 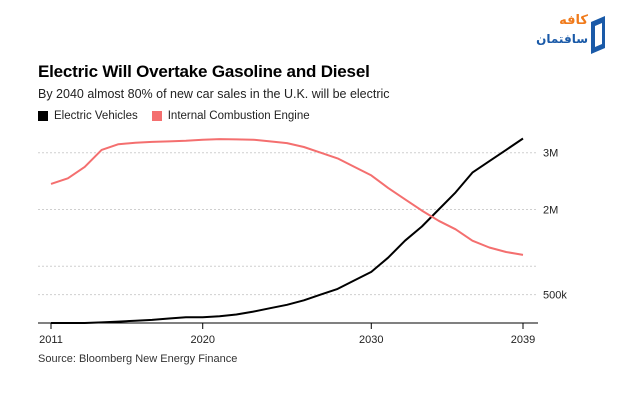 What do you see at coordinates (138, 359) in the screenshot?
I see `chart-source: Source: Bloomberg New Energy Finance` at bounding box center [138, 359].